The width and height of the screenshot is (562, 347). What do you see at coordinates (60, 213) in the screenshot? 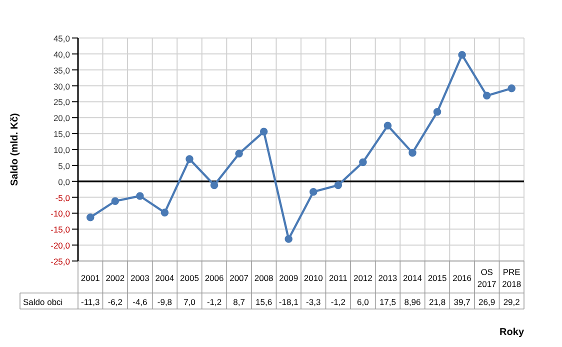
I see `y-tick-label: -10,0` at bounding box center [60, 213].